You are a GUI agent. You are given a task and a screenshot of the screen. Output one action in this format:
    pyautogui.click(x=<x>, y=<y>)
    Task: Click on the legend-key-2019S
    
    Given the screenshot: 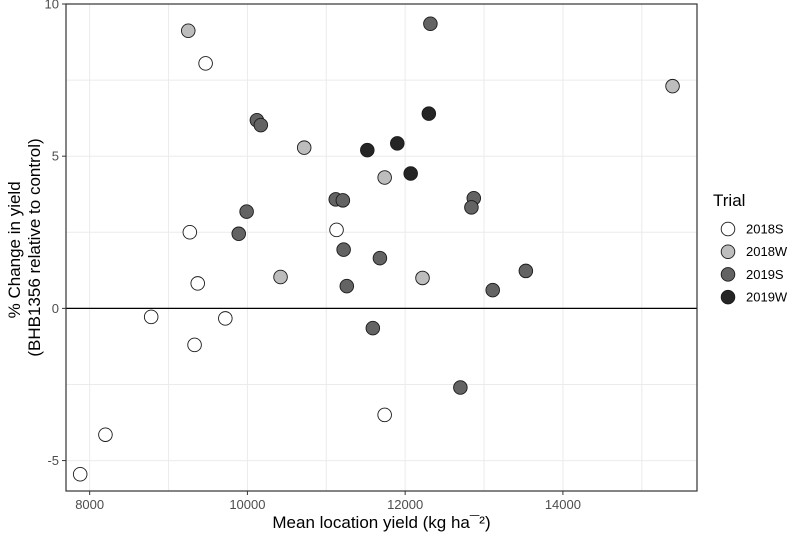 What is the action you would take?
    pyautogui.click(x=728, y=274)
    